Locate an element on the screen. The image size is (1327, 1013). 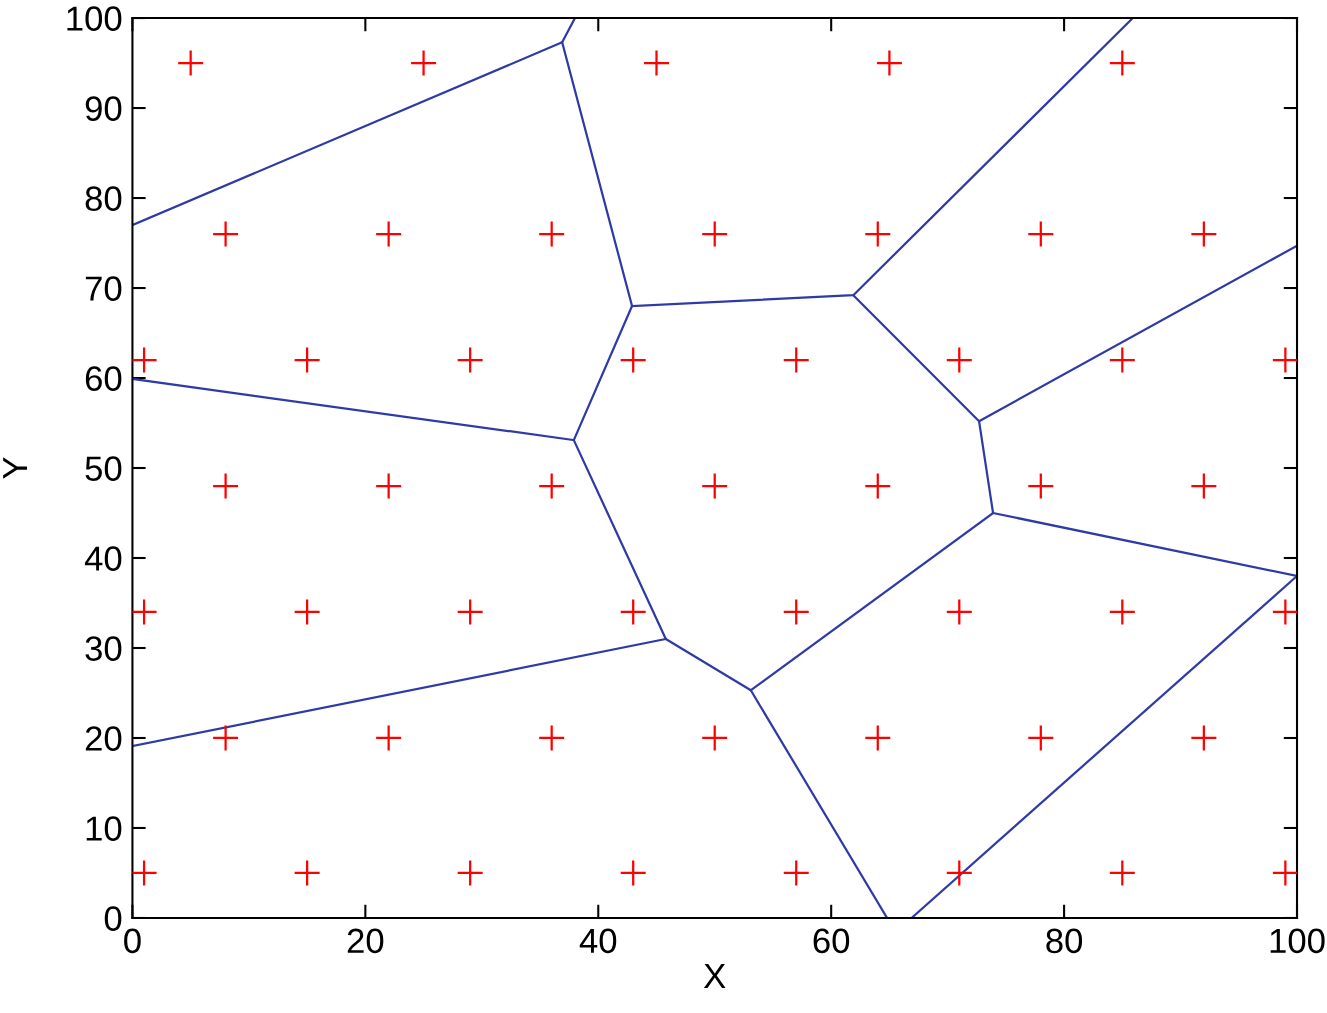
y-tick-label: 0 is located at coordinates (113, 918).